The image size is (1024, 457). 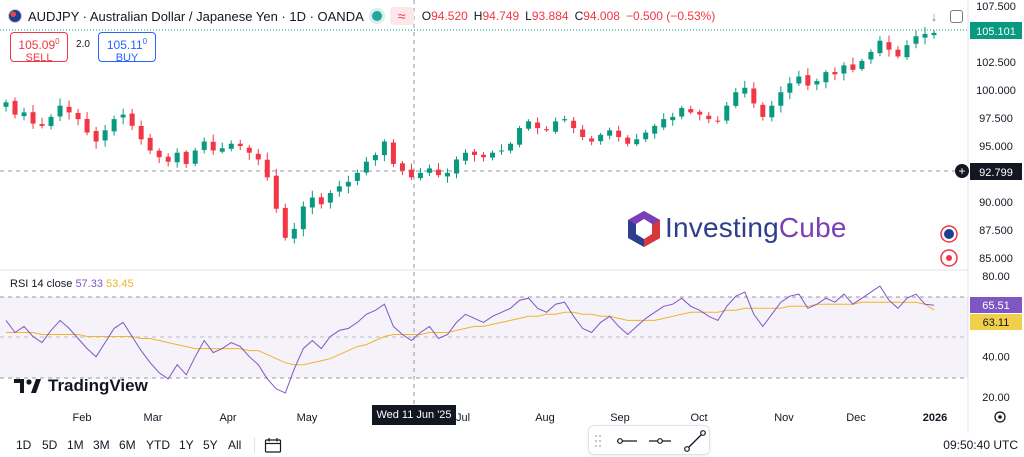 I want to click on sell-label: SELL, so click(x=39, y=58).